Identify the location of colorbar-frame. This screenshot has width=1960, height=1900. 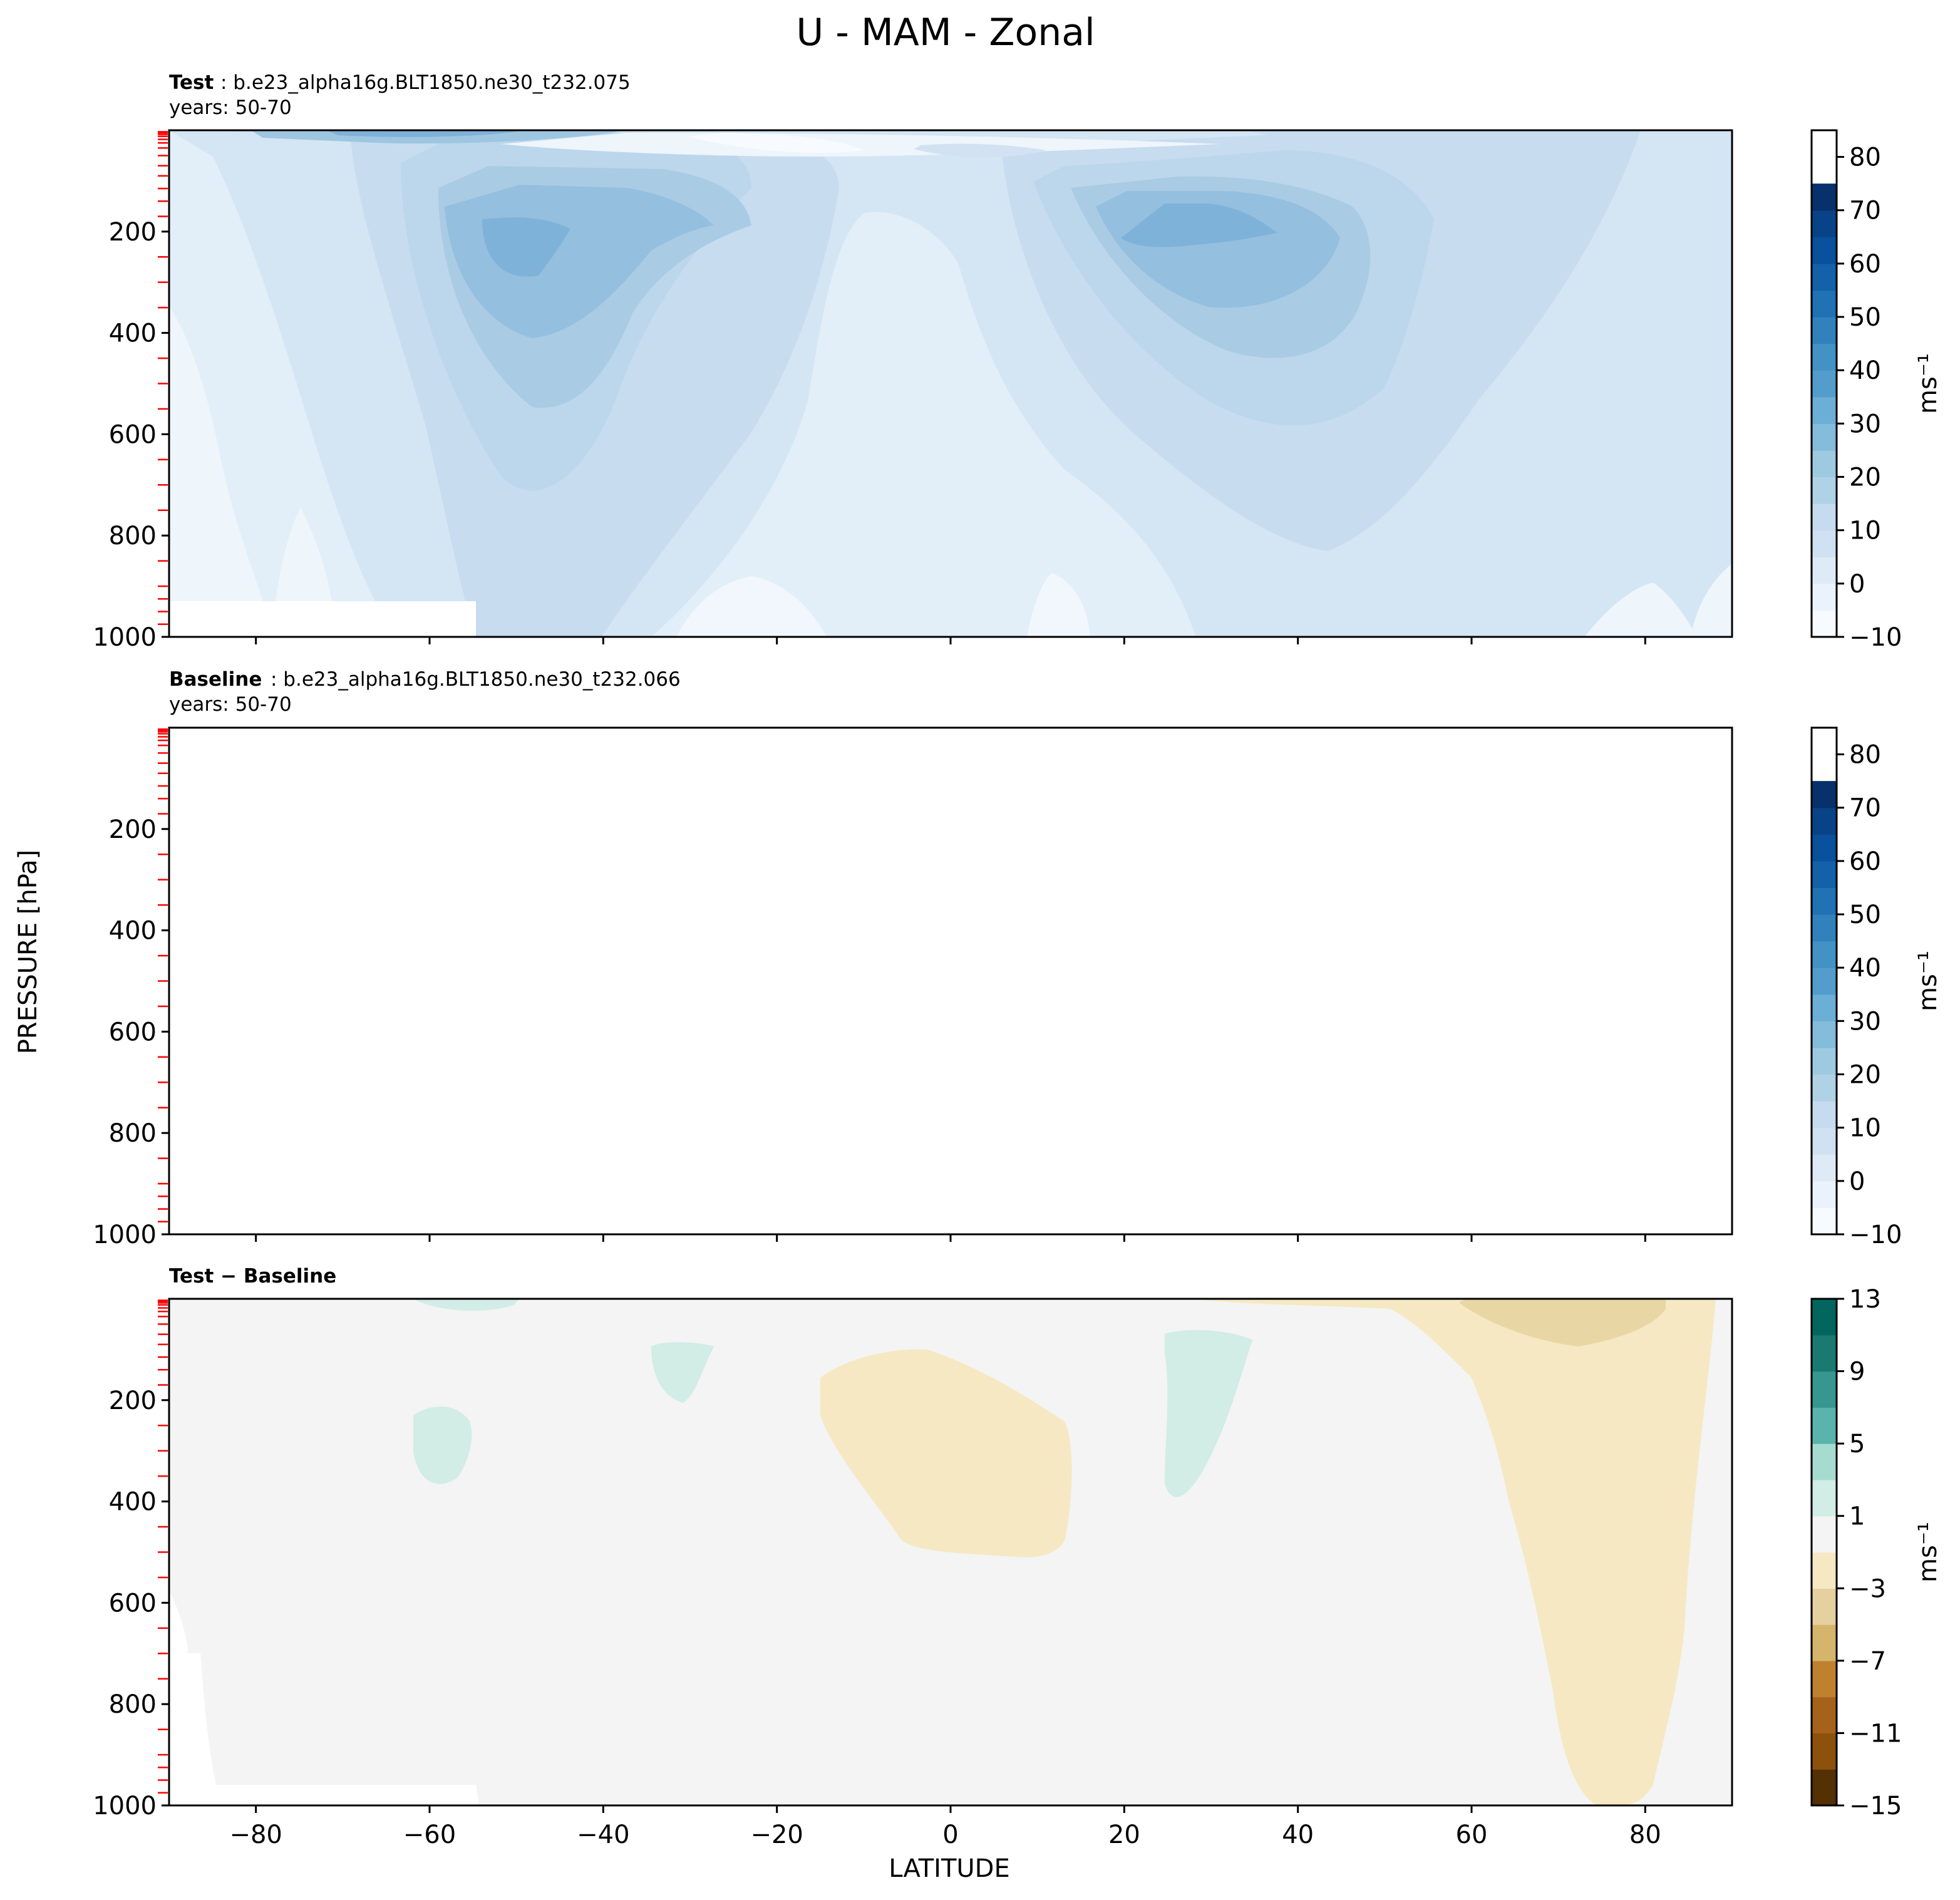
(1824, 1552).